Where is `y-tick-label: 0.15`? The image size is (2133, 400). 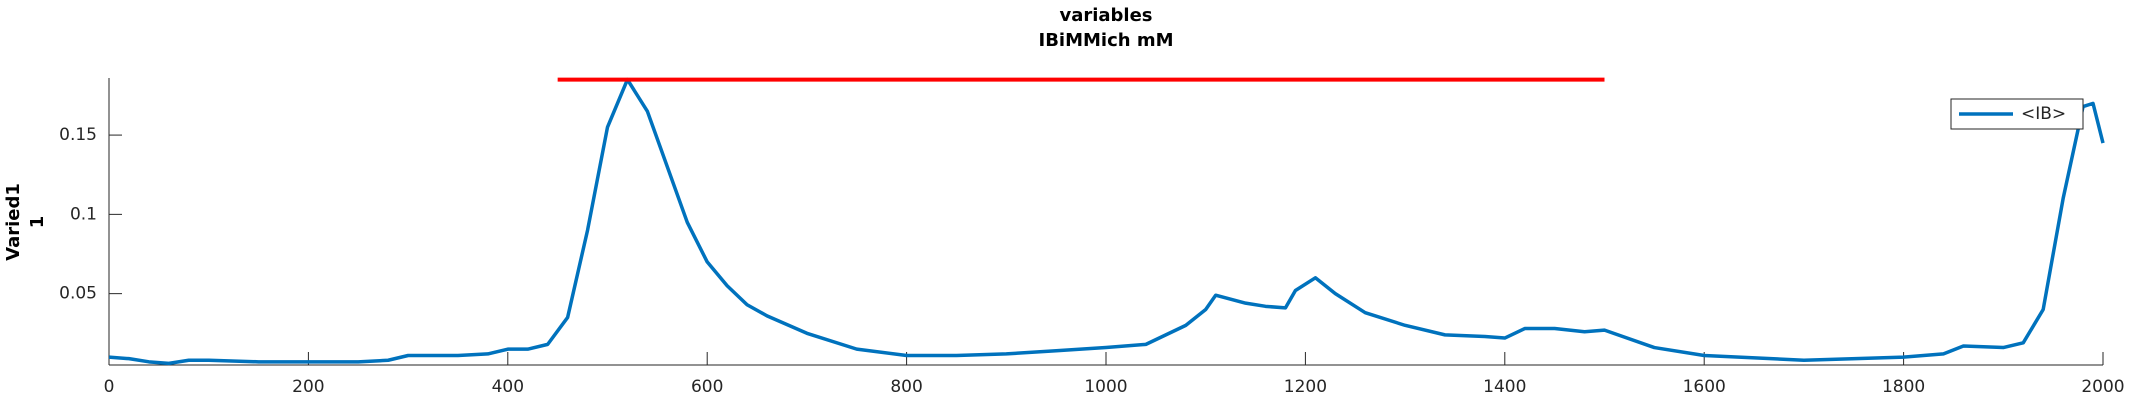 y-tick-label: 0.15 is located at coordinates (78, 135).